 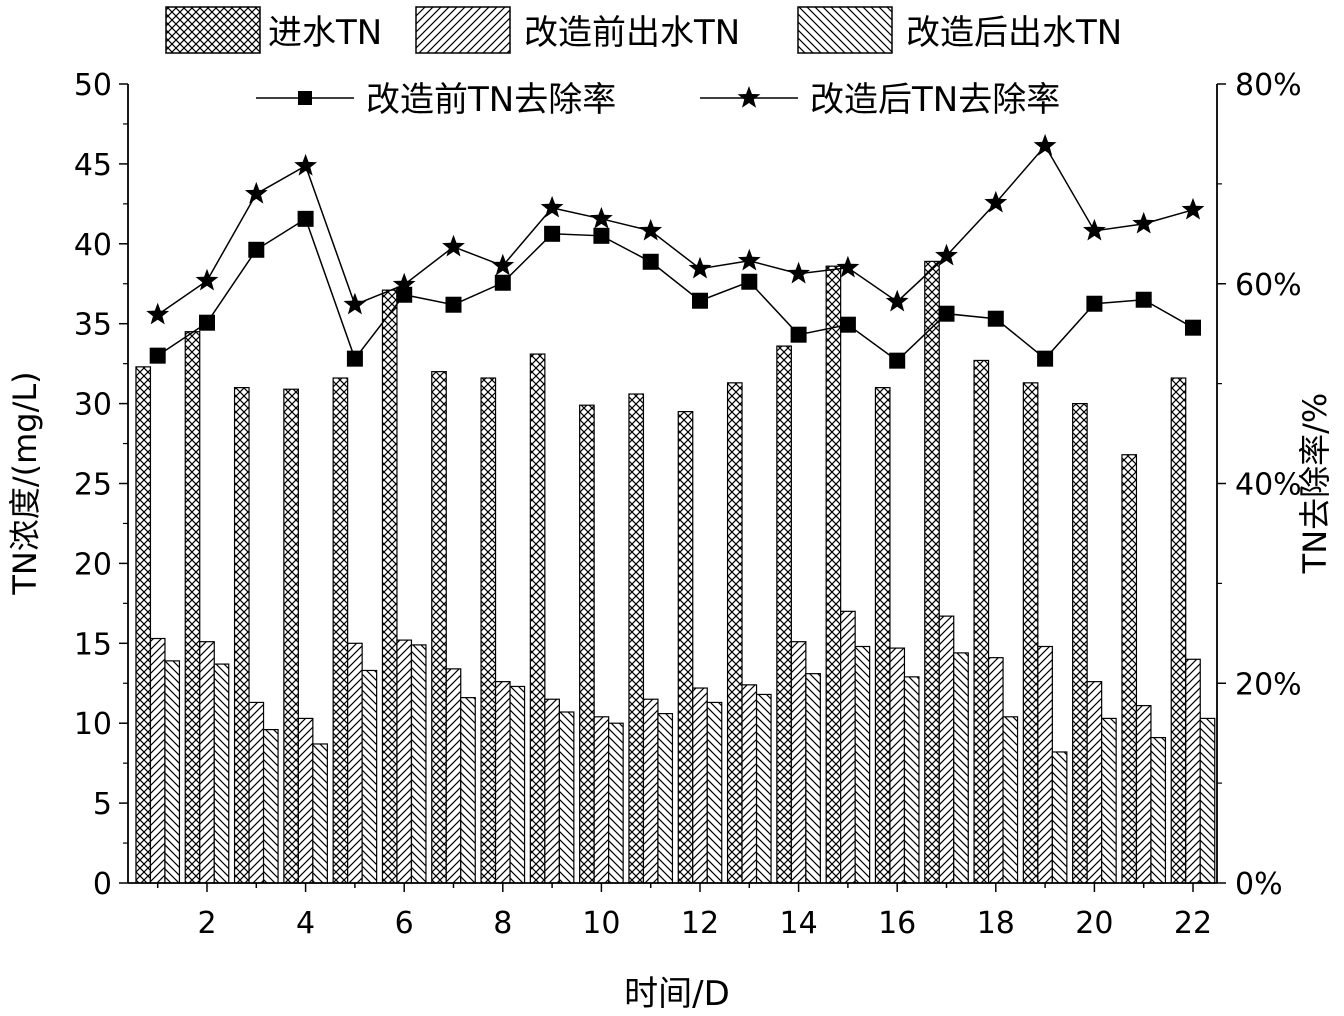 What do you see at coordinates (799, 923) in the screenshot?
I see `x-tick-label-14: 14` at bounding box center [799, 923].